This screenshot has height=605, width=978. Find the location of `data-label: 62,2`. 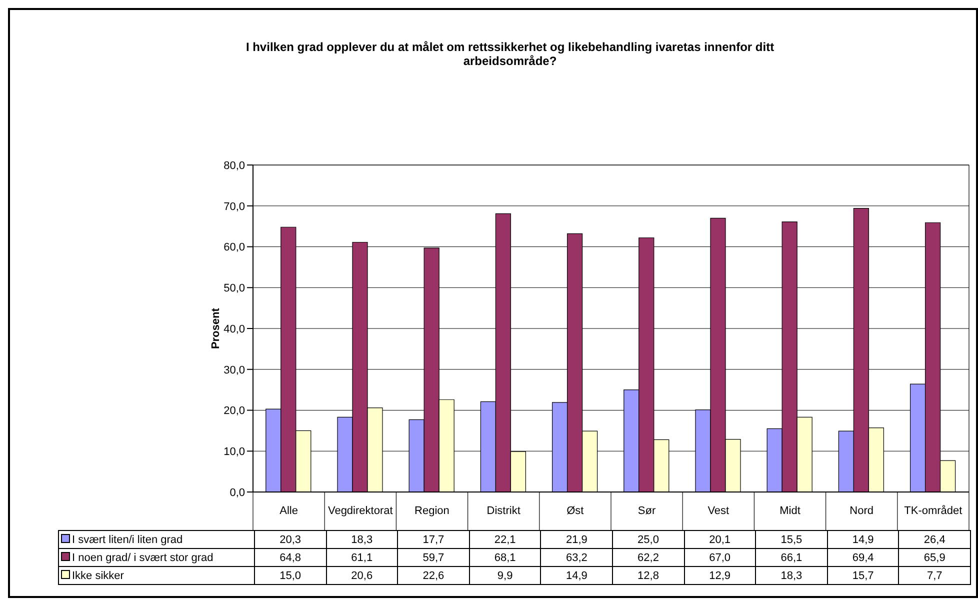

data-label: 62,2 is located at coordinates (648, 557).